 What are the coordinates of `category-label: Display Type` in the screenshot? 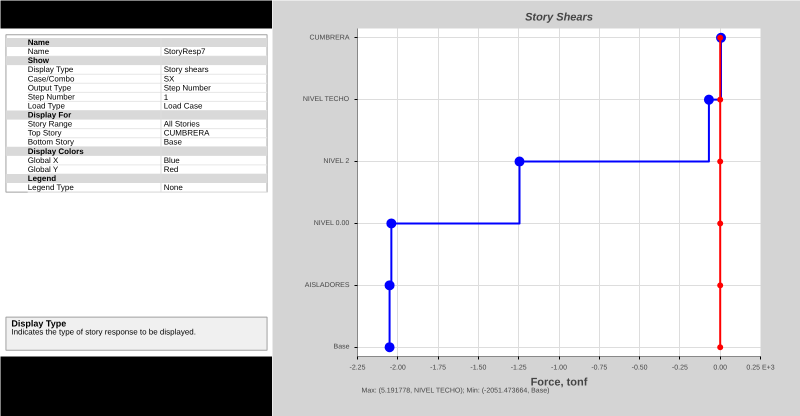 It's located at (51, 69).